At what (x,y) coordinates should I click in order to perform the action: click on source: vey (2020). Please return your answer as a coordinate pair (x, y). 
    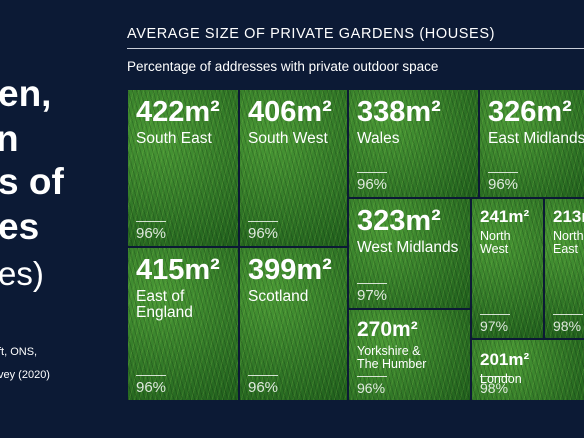
    Looking at the image, I should click on (25, 375).